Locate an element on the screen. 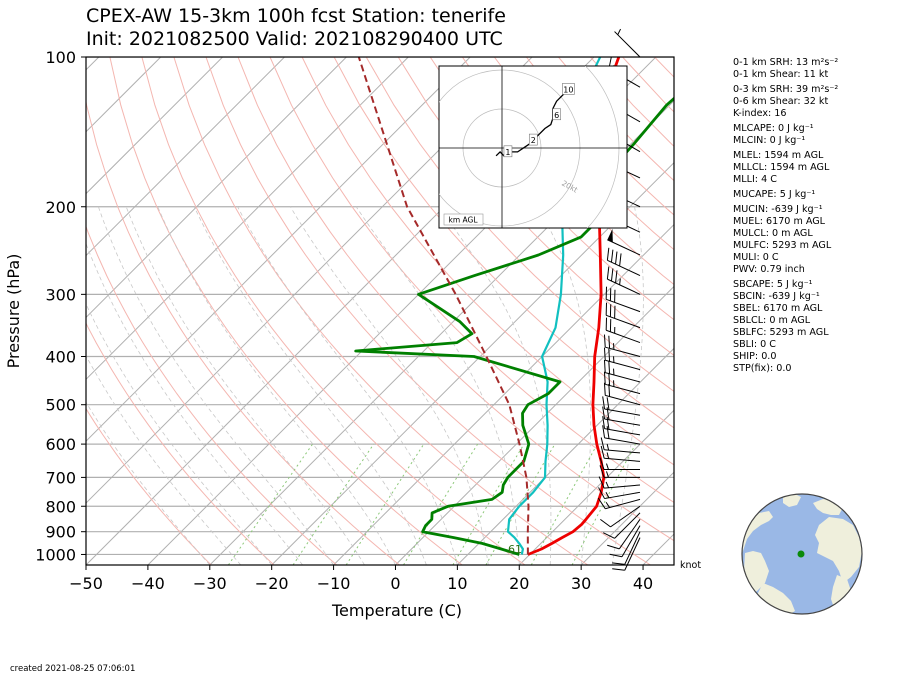 Image resolution: width=906 pixels, height=675 pixels. index-line: 0-1 km Shear: 11 kt is located at coordinates (781, 74).